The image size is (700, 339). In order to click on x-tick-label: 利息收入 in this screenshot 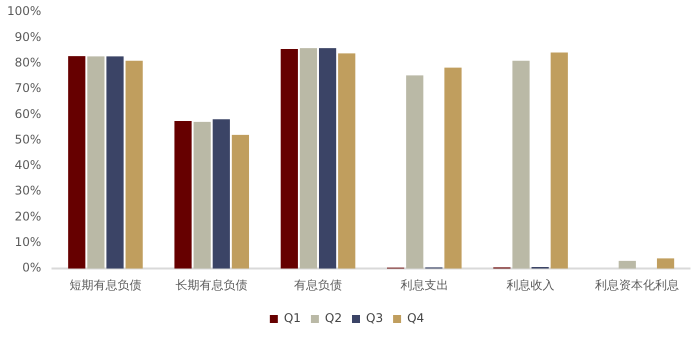, I will do `click(530, 285)`.